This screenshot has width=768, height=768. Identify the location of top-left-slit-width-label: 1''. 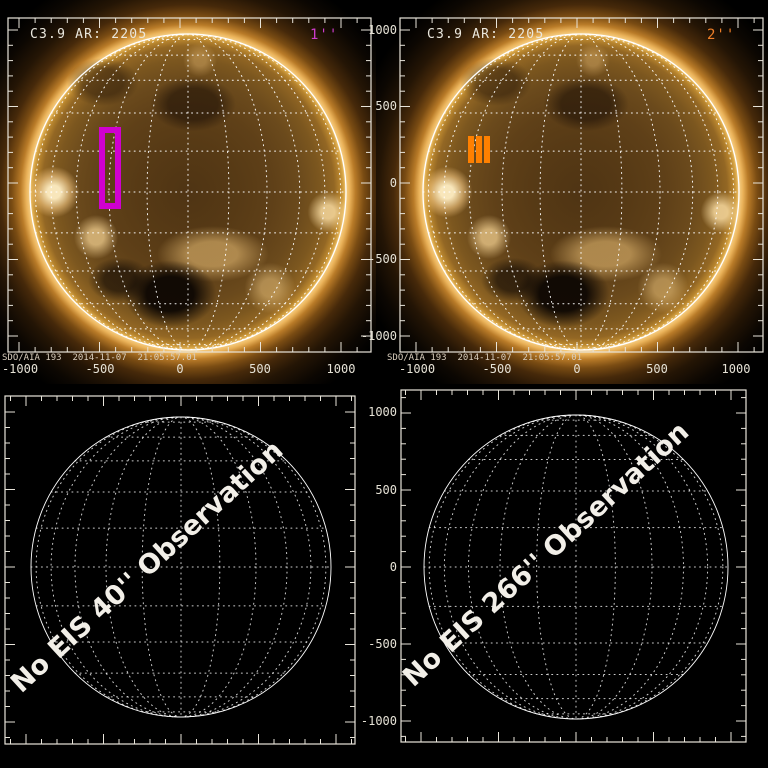
(324, 35).